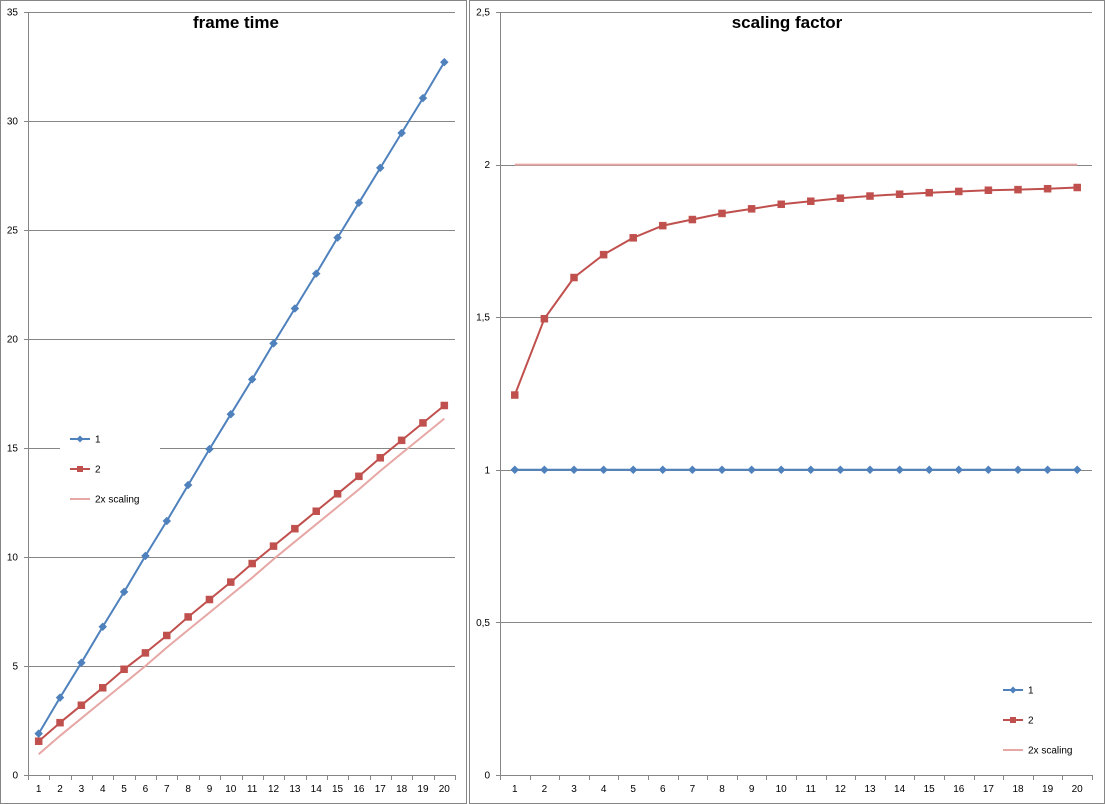  I want to click on x-tick-label: 15, so click(338, 789).